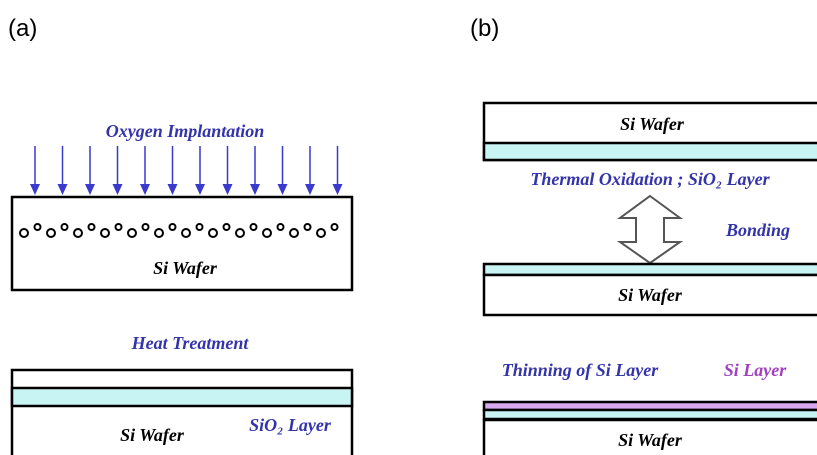 This screenshot has width=817, height=455. I want to click on step-label: Thermal Oxidation ; SiO₂ Layer, so click(650, 179).